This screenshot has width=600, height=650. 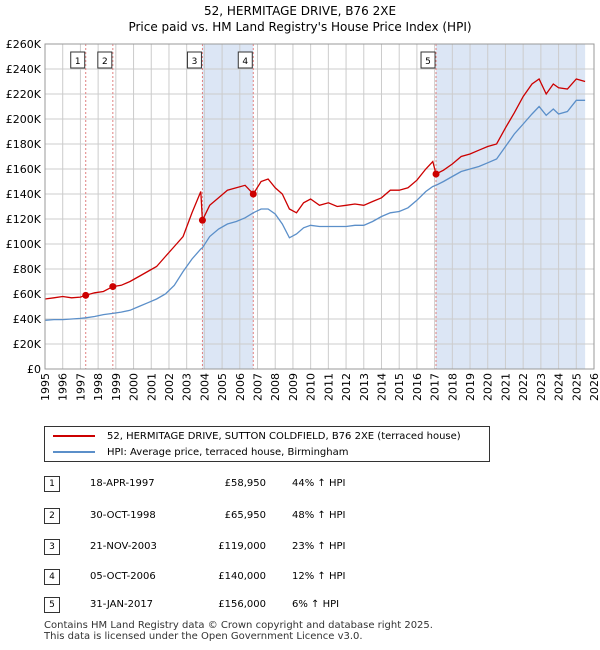 I want to click on transaction-price: £156,000, so click(x=242, y=604).